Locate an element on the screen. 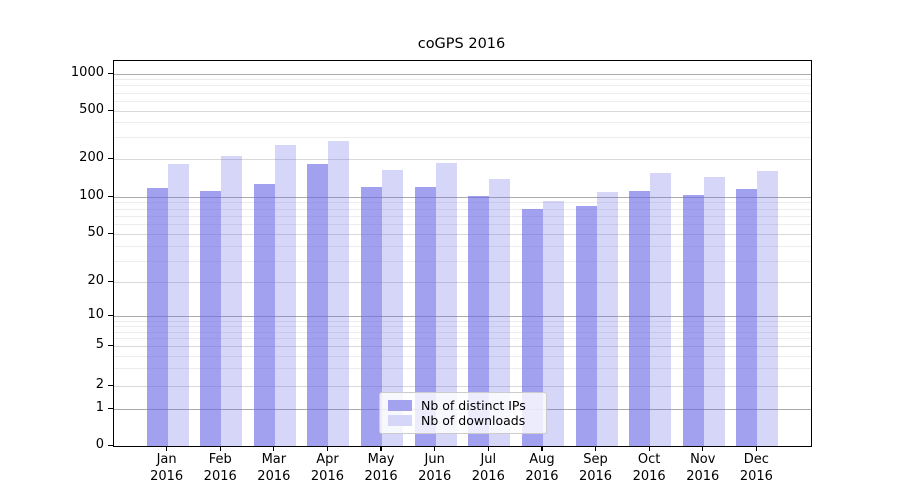 The height and width of the screenshot is (500, 900). x-tick-label-feb: Feb 2016 is located at coordinates (220, 468).